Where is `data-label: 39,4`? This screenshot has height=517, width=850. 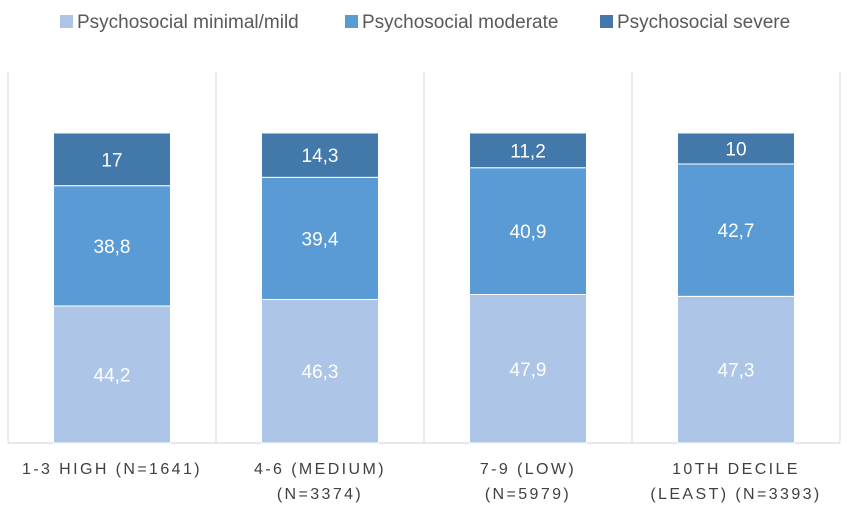 data-label: 39,4 is located at coordinates (320, 239).